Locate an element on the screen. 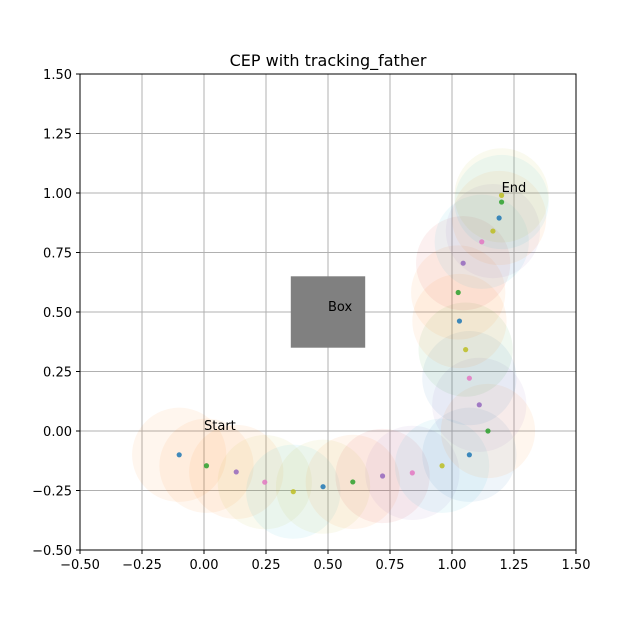  y-tick-label: 0.50 is located at coordinates (57, 313).